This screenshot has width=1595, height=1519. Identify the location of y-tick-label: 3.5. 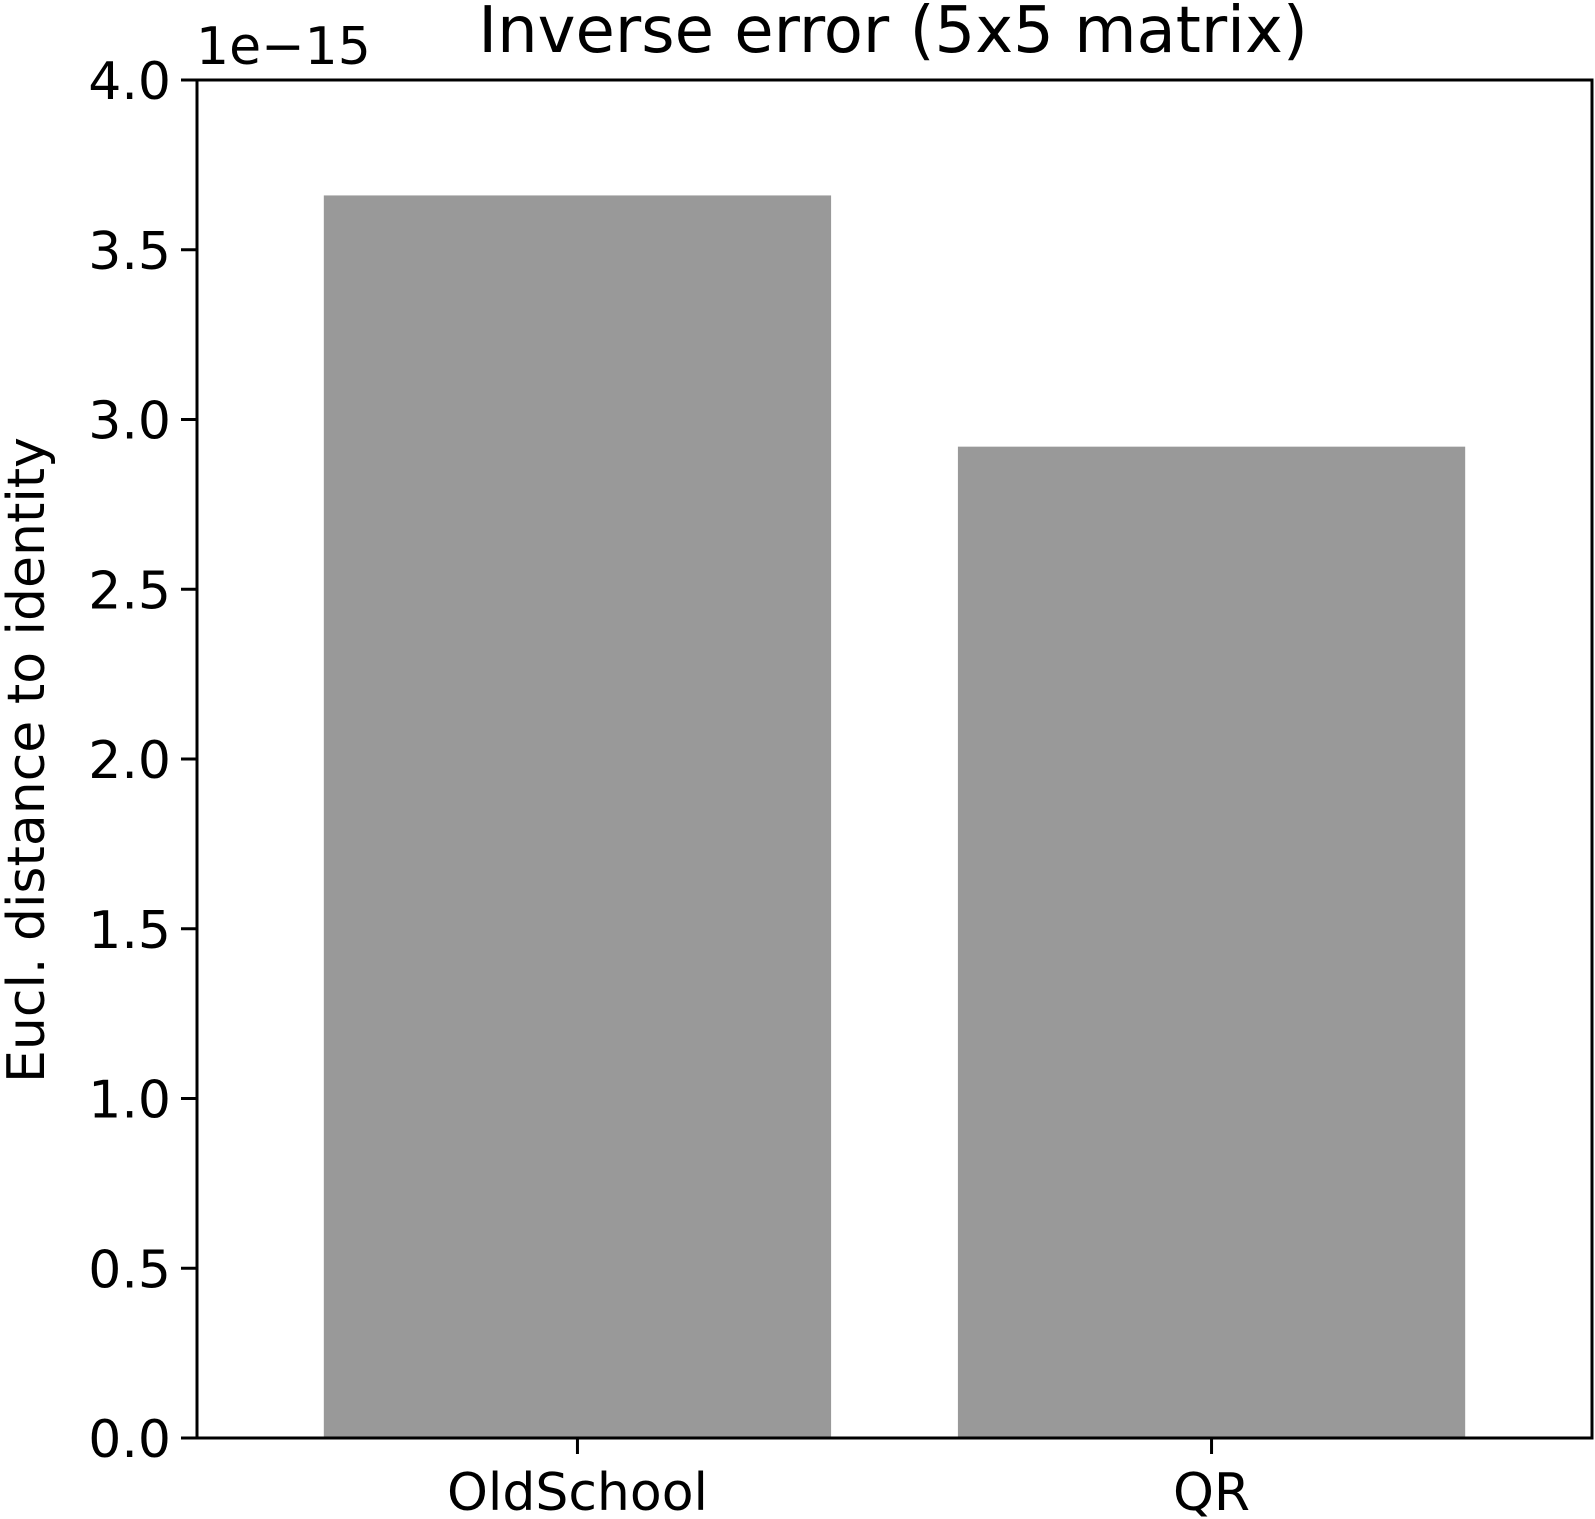
(129, 252).